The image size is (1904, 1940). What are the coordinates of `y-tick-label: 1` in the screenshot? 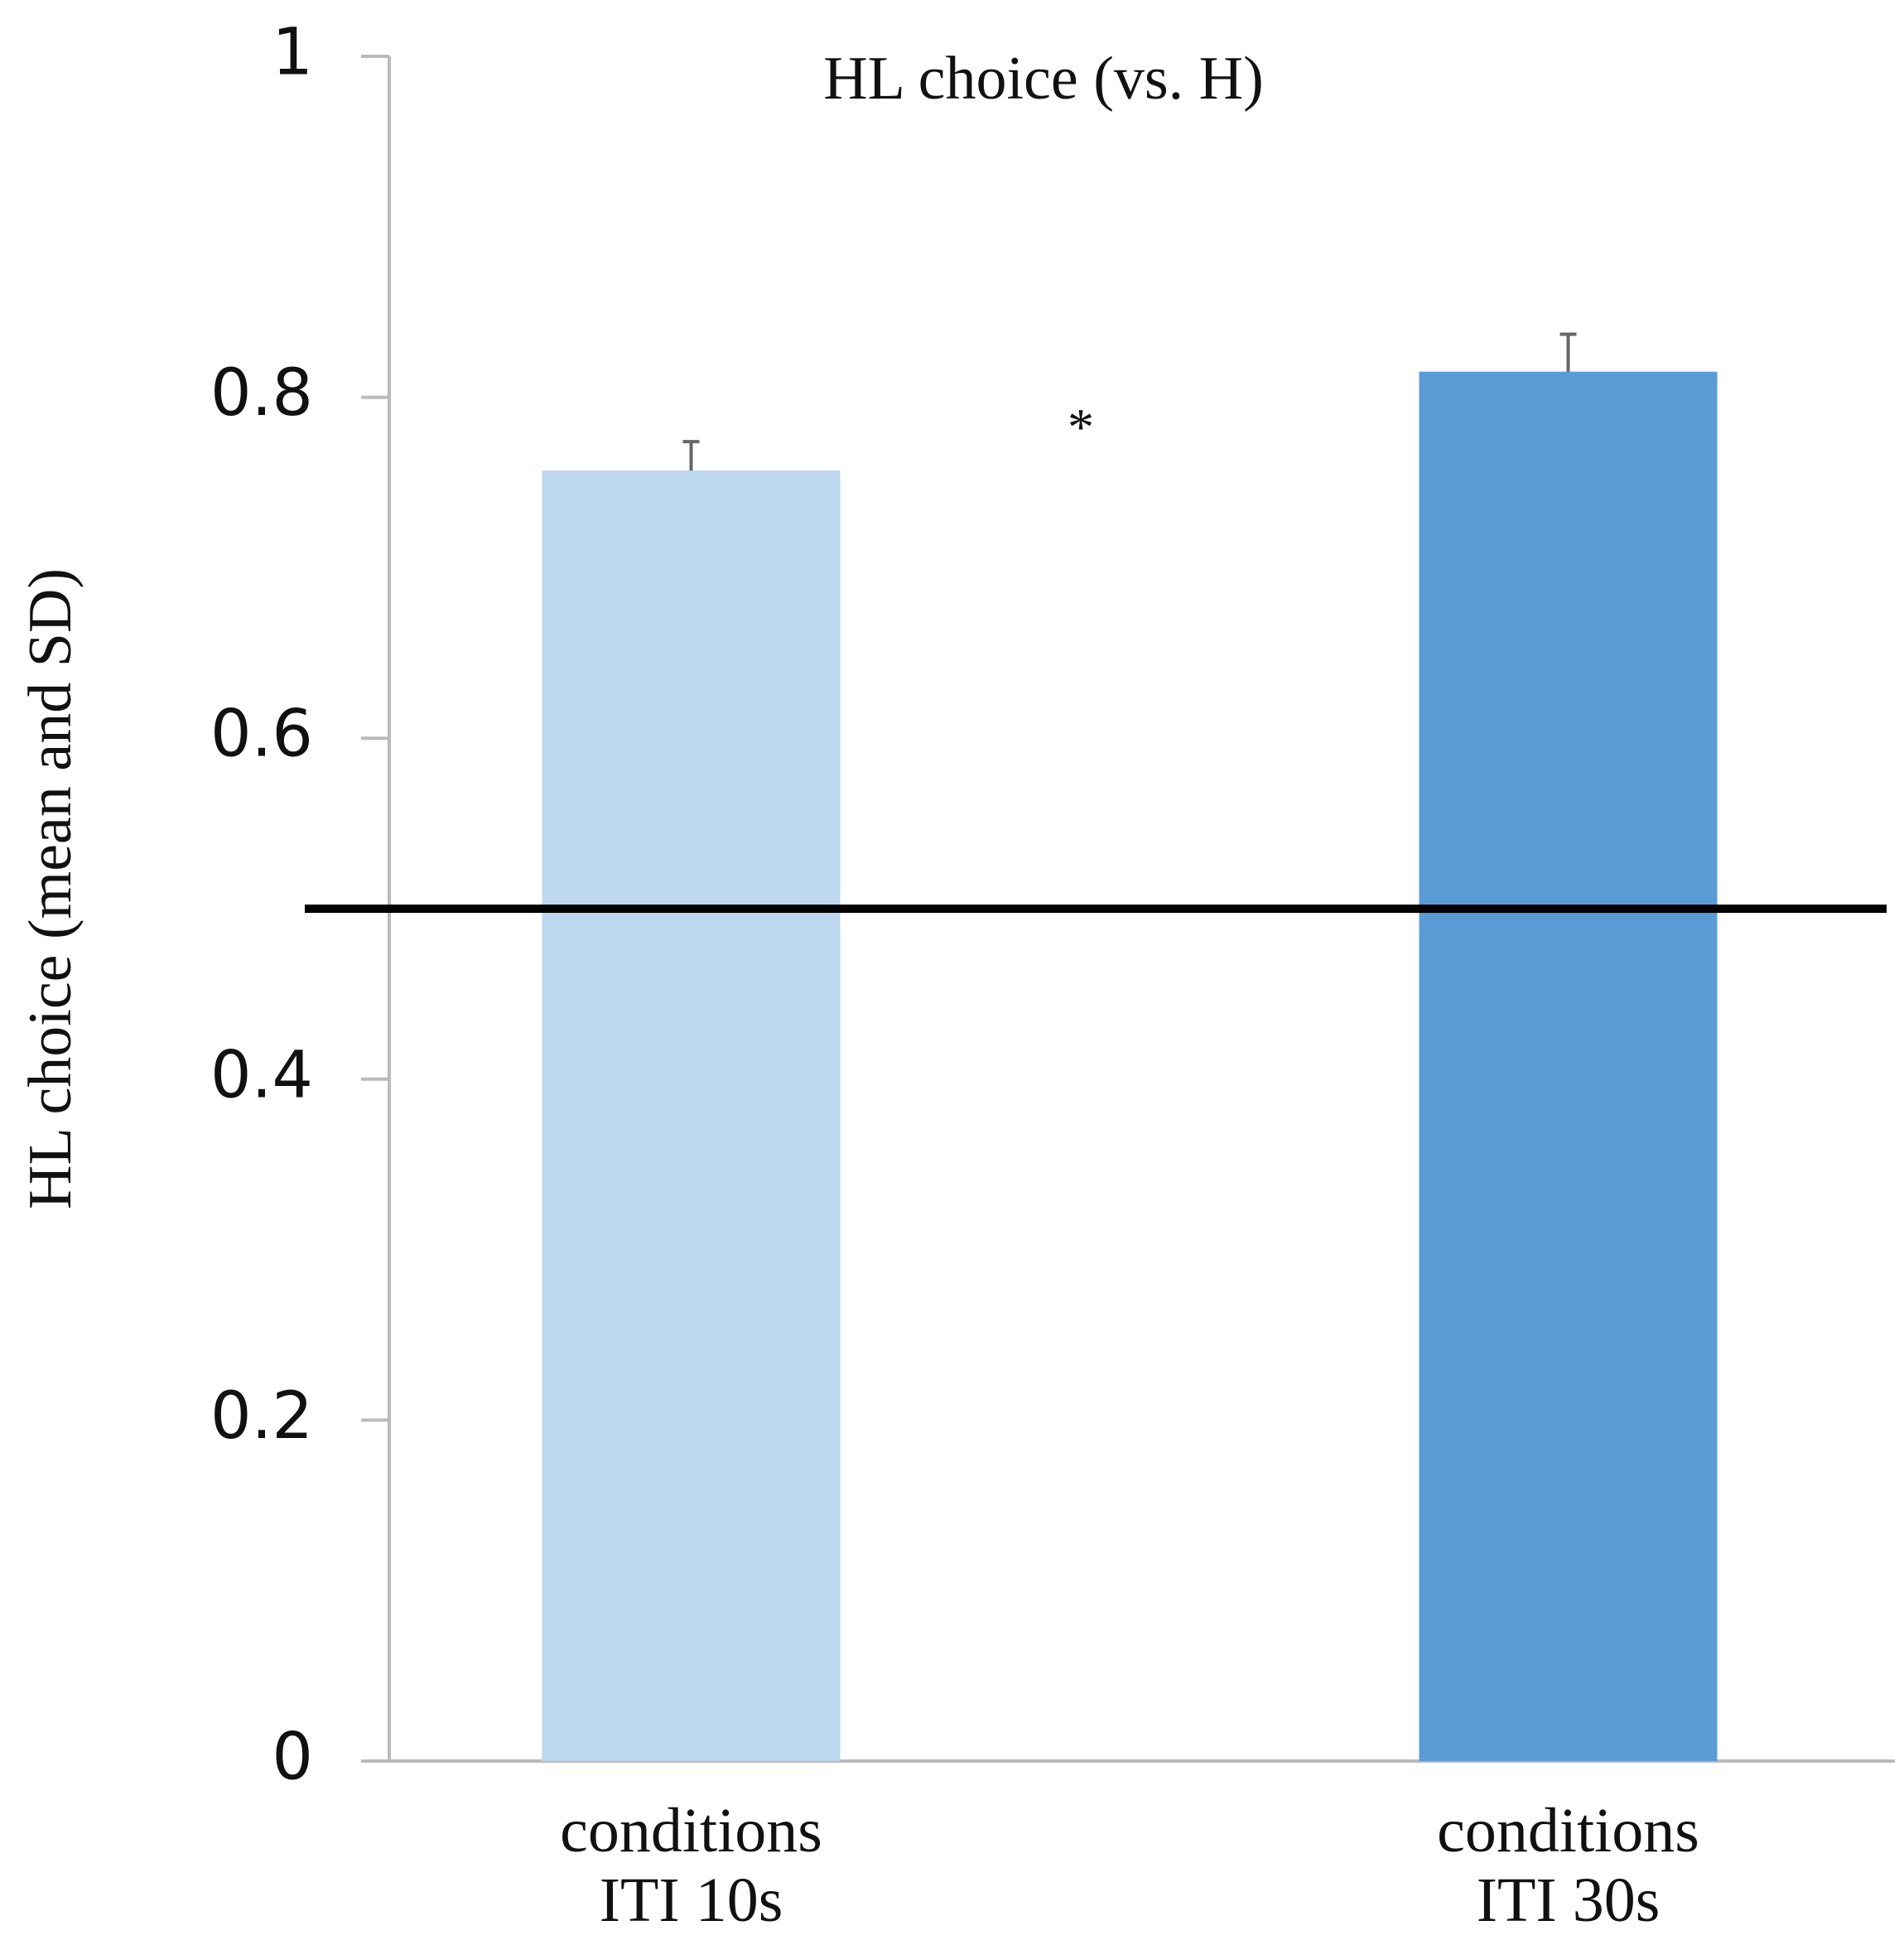 It's located at (292, 52).